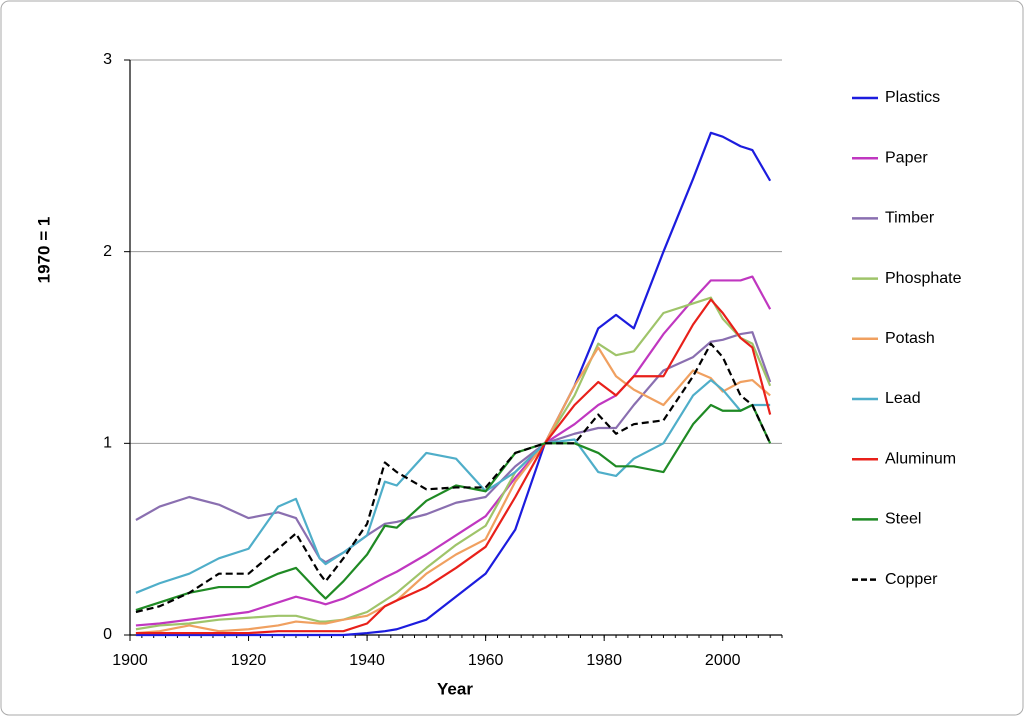  What do you see at coordinates (107, 443) in the screenshot?
I see `y-tick-label: 1` at bounding box center [107, 443].